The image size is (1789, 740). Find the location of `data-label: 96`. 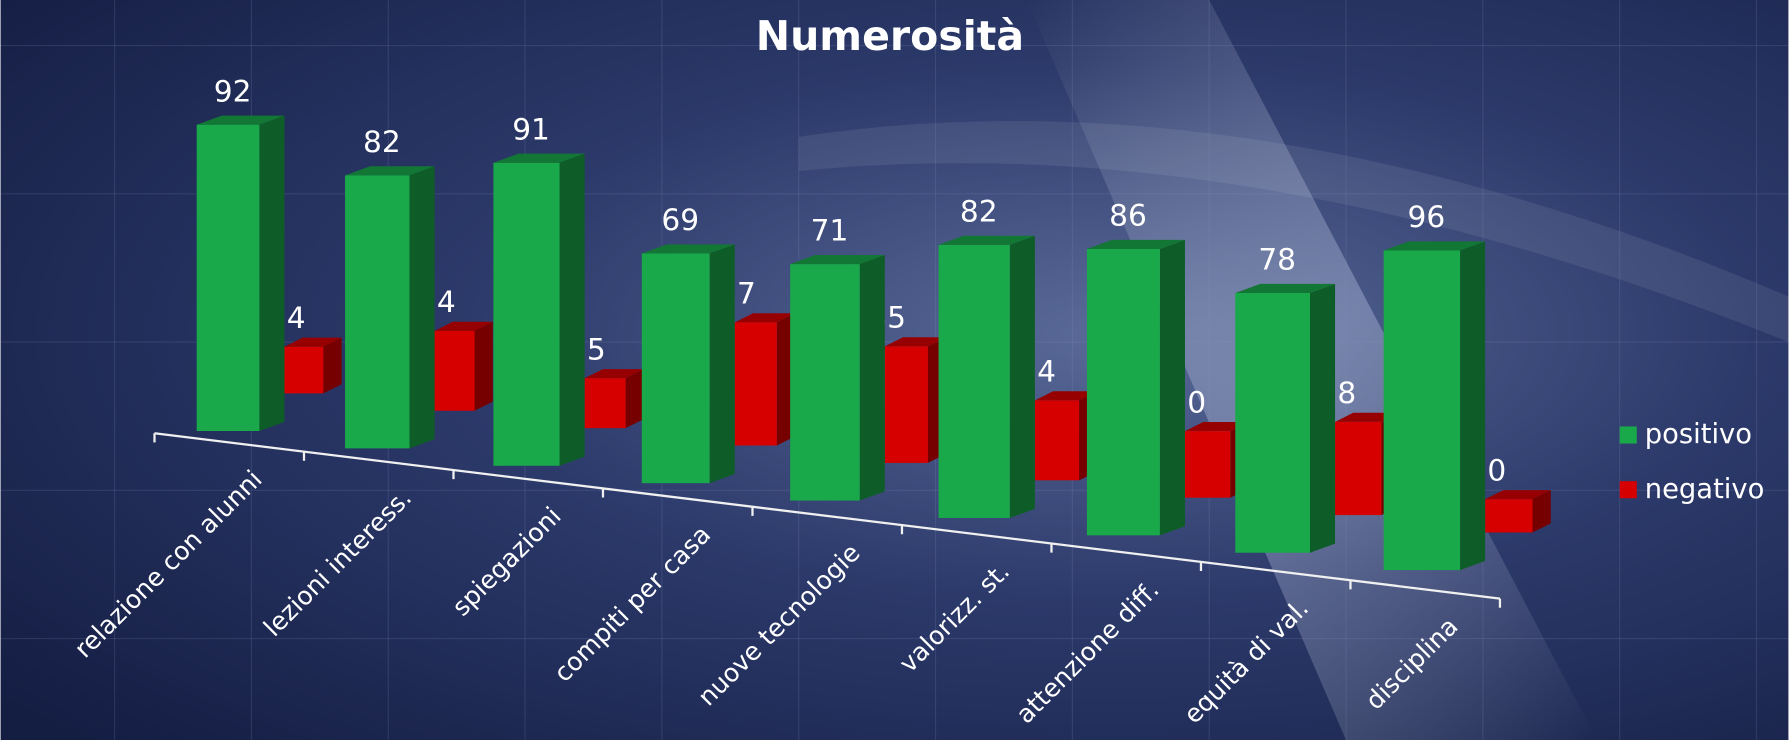

data-label: 96 is located at coordinates (1427, 216).